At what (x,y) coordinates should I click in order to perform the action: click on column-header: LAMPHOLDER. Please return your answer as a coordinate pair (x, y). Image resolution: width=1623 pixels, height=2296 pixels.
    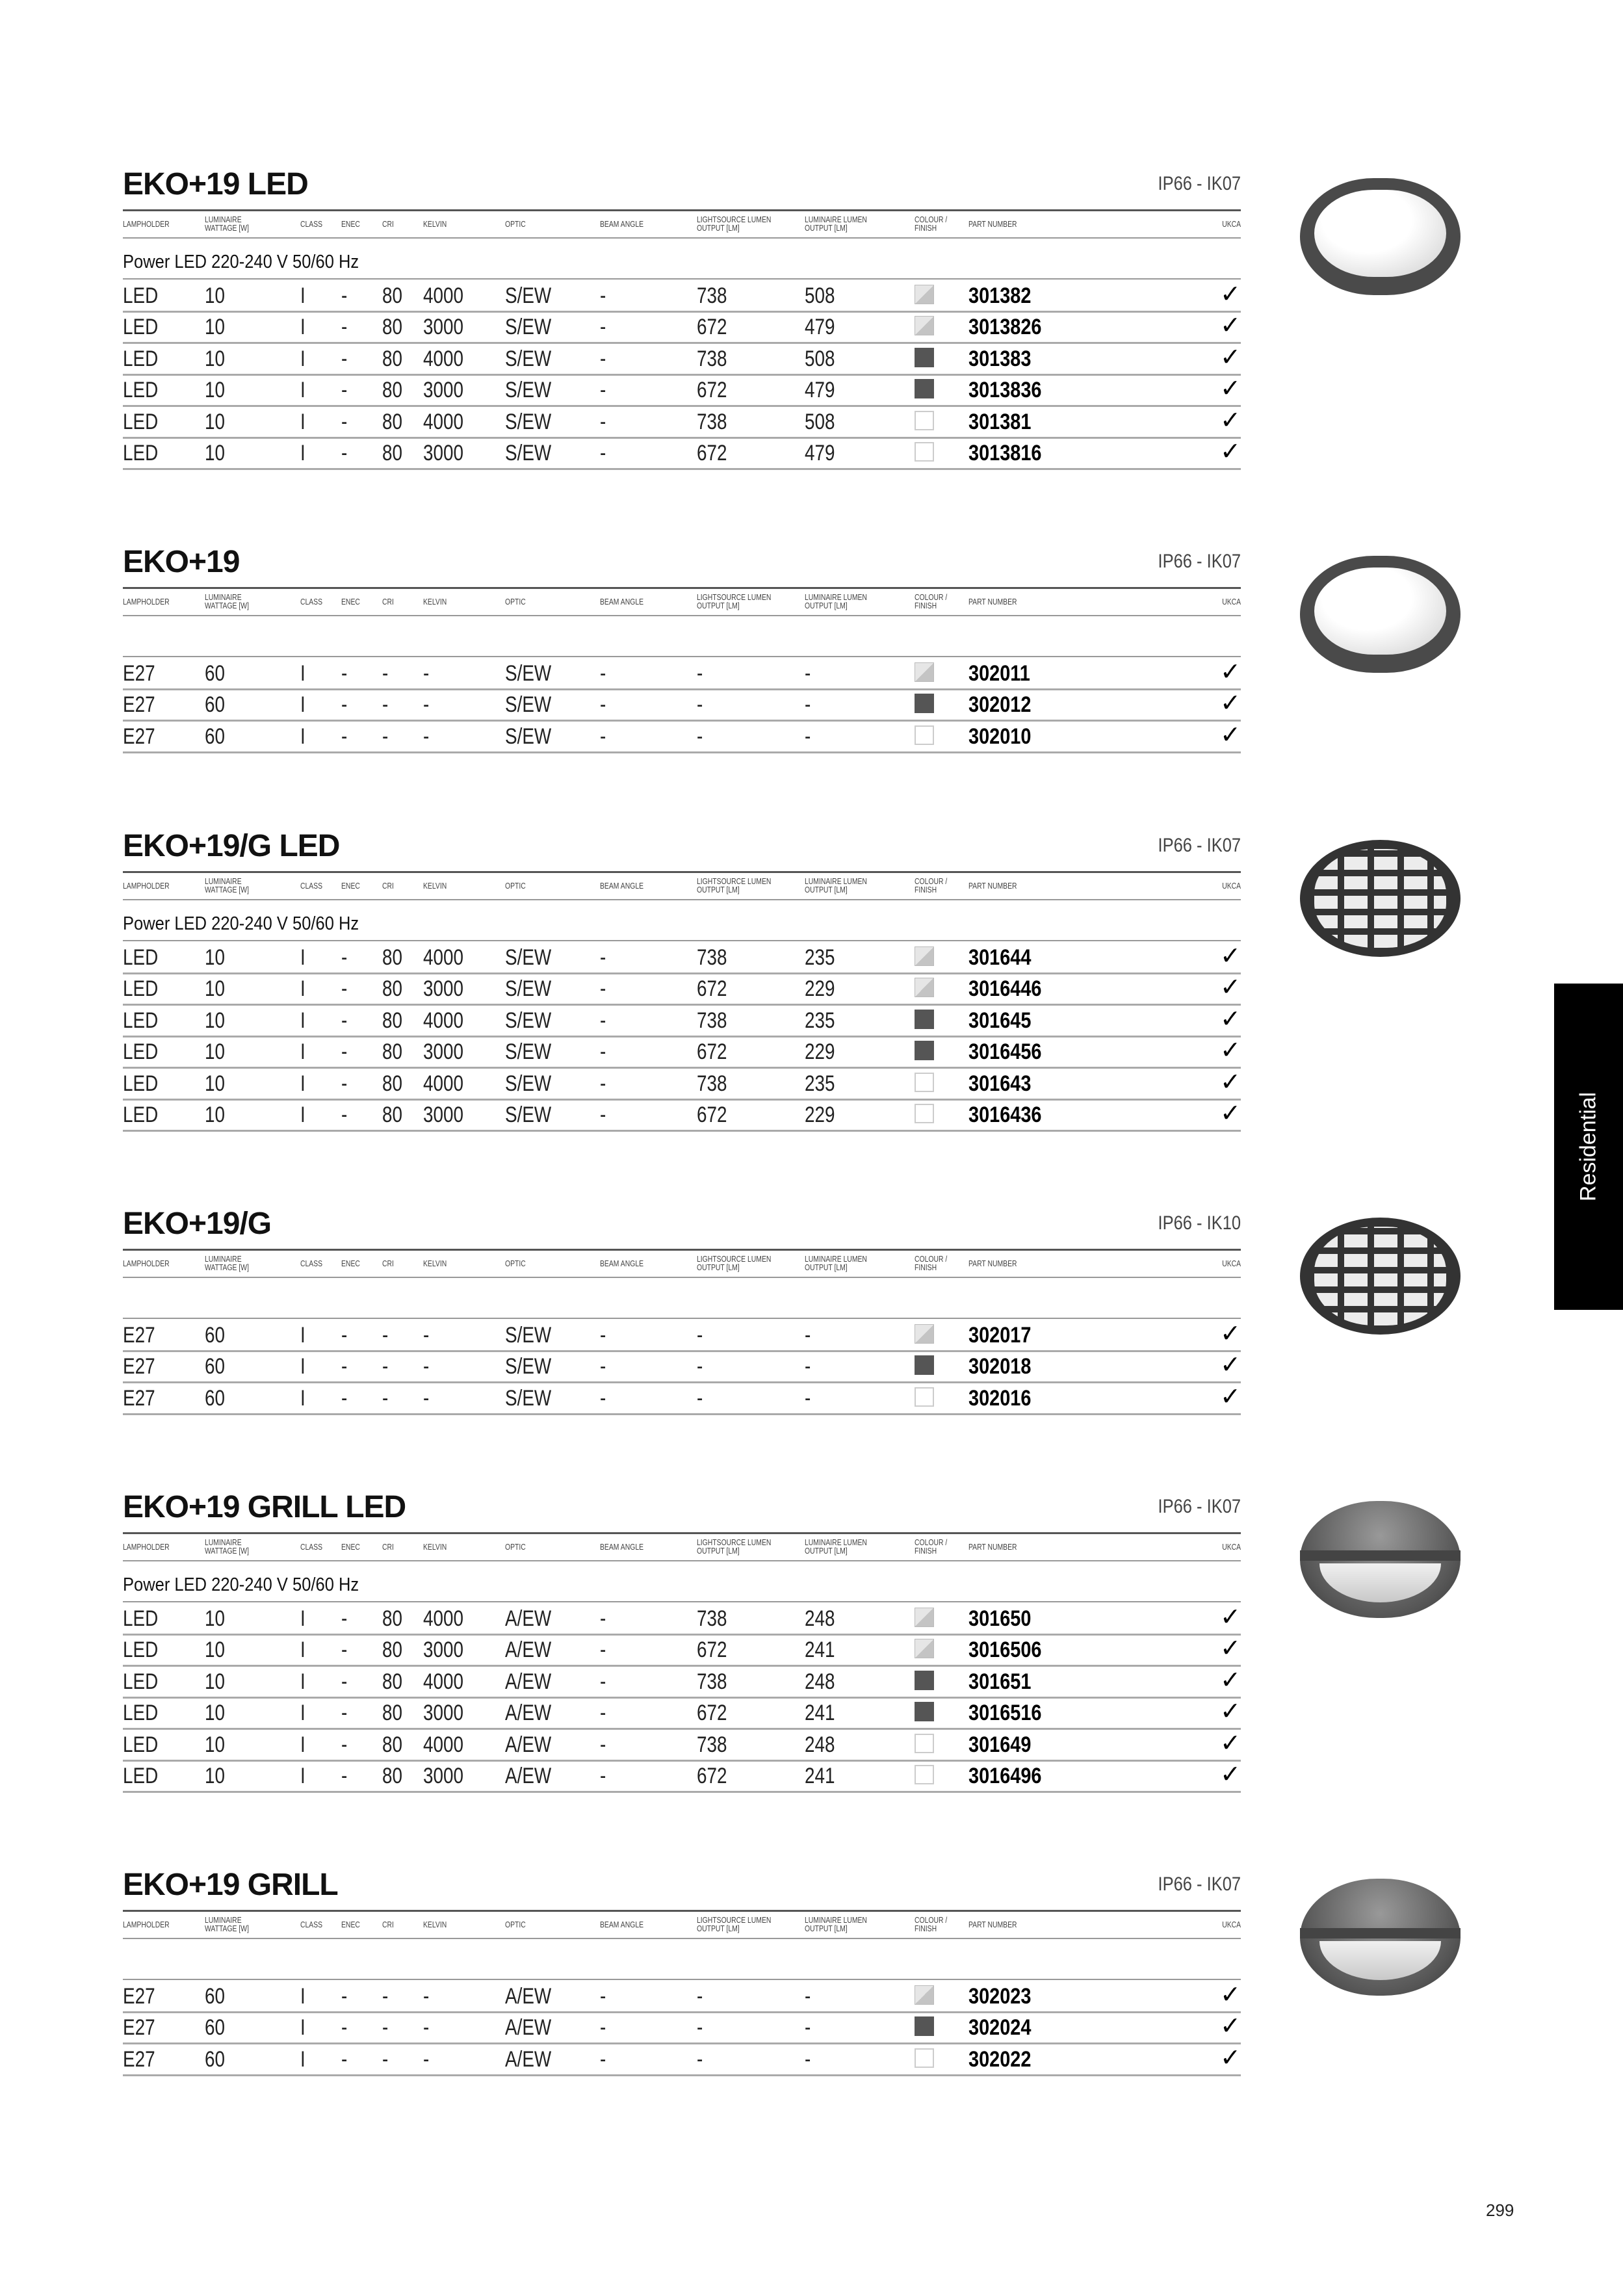
    Looking at the image, I should click on (147, 1263).